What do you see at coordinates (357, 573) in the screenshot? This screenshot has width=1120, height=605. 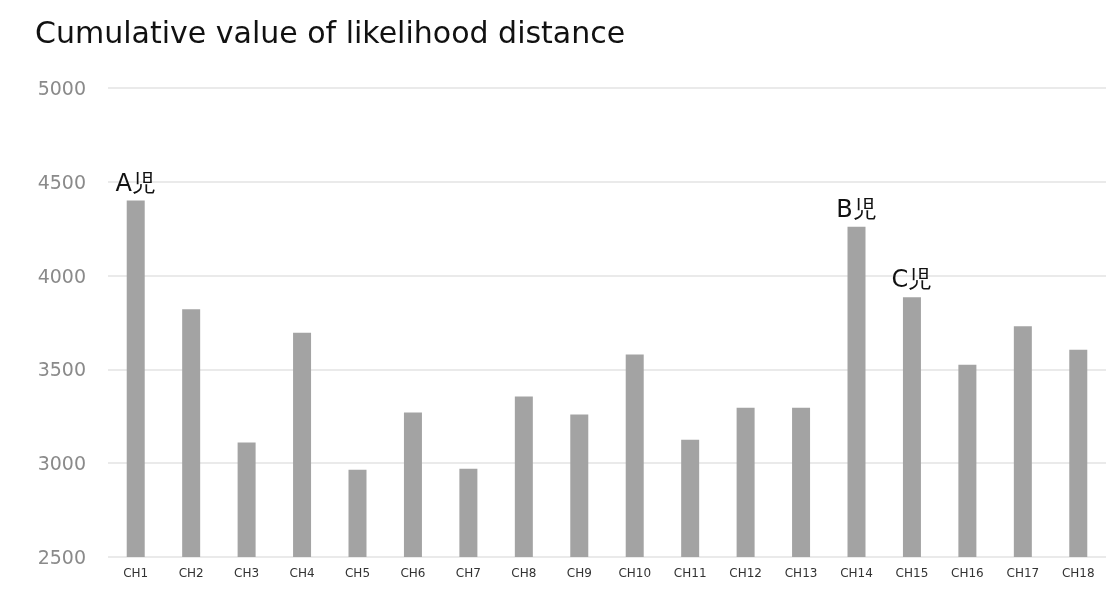 I see `x-tick-label: CH5` at bounding box center [357, 573].